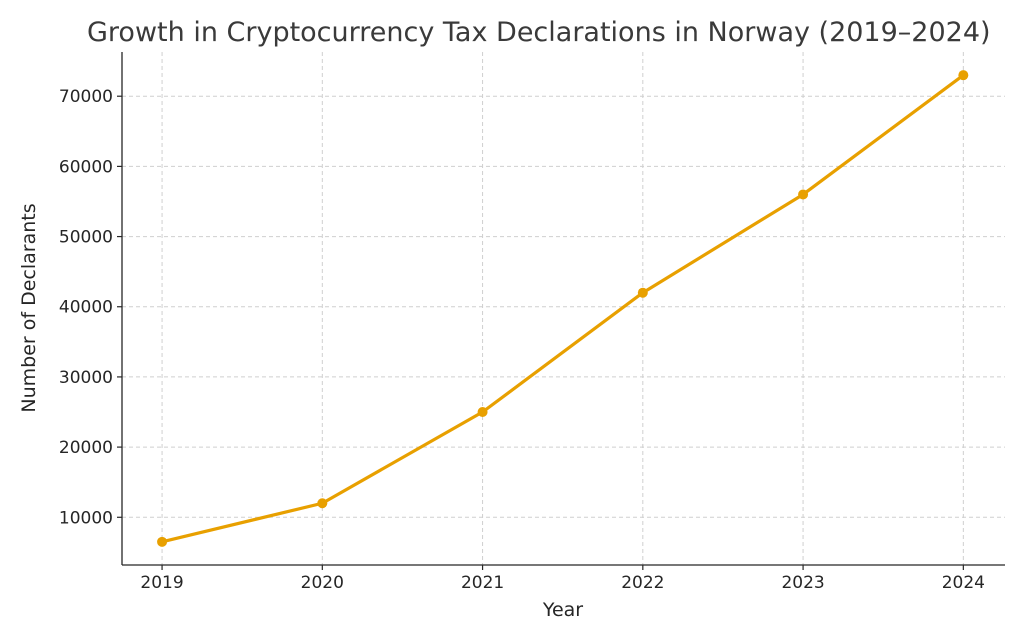 This screenshot has height=640, width=1024. I want to click on y-tick-label: 70000, so click(86, 97).